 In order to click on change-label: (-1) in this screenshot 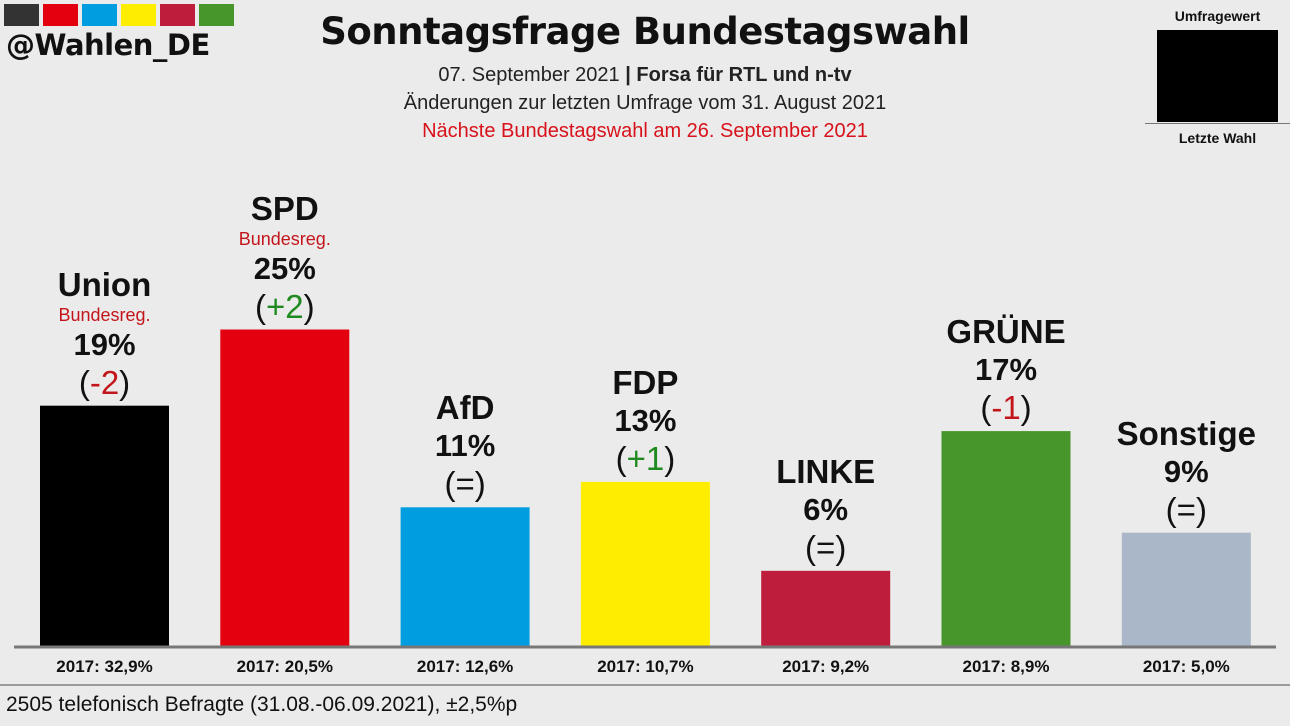, I will do `click(1006, 408)`.